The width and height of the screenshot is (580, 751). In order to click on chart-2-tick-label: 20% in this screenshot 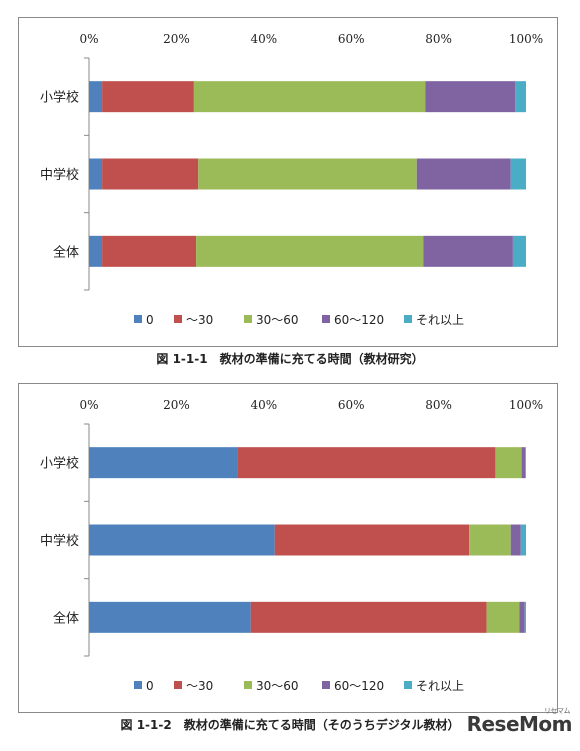, I will do `click(176, 405)`.